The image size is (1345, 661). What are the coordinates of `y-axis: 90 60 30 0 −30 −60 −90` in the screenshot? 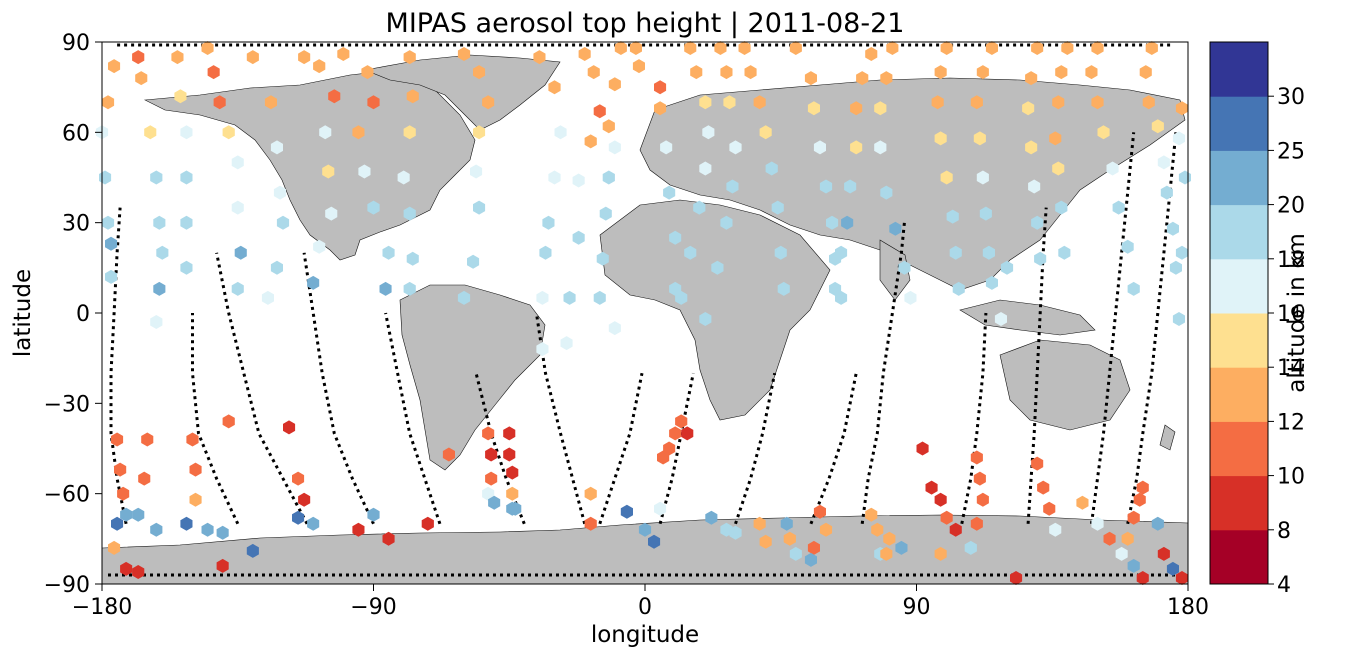 It's located at (73, 314).